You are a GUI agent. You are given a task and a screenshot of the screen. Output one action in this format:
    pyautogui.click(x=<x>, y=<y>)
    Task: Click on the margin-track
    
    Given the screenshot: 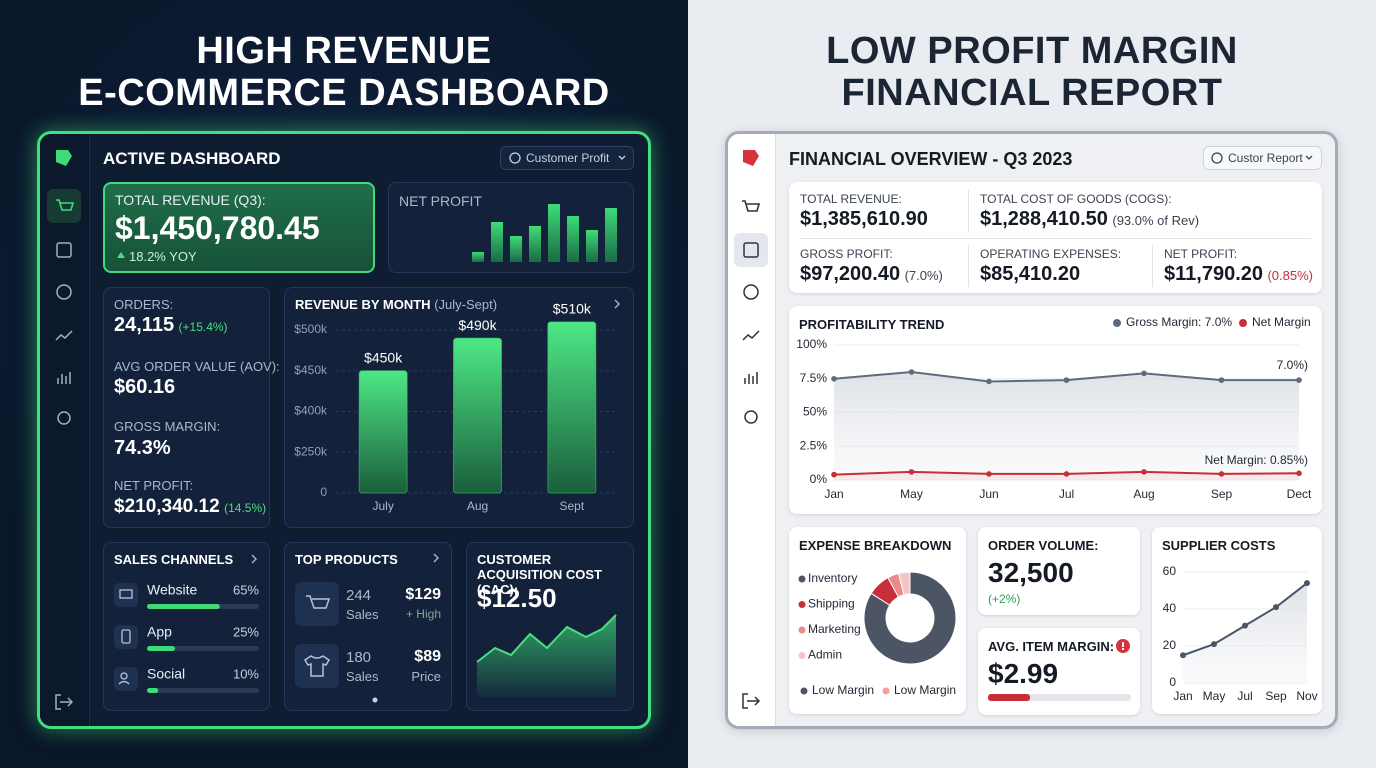 What is the action you would take?
    pyautogui.click(x=1059, y=697)
    